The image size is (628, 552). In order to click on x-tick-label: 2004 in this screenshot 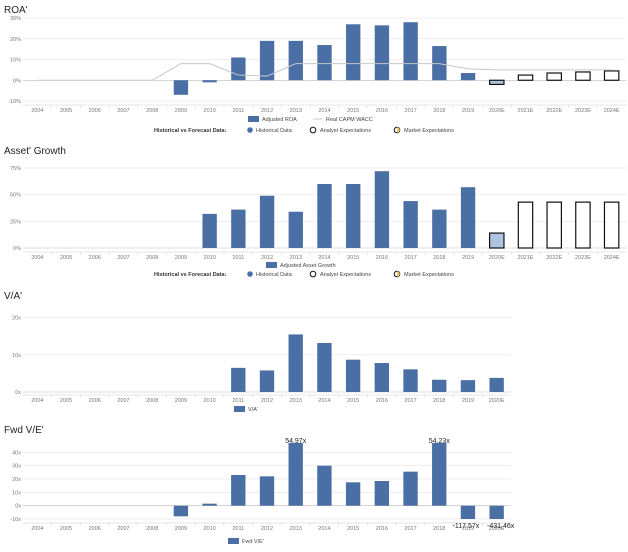, I will do `click(37, 401)`.